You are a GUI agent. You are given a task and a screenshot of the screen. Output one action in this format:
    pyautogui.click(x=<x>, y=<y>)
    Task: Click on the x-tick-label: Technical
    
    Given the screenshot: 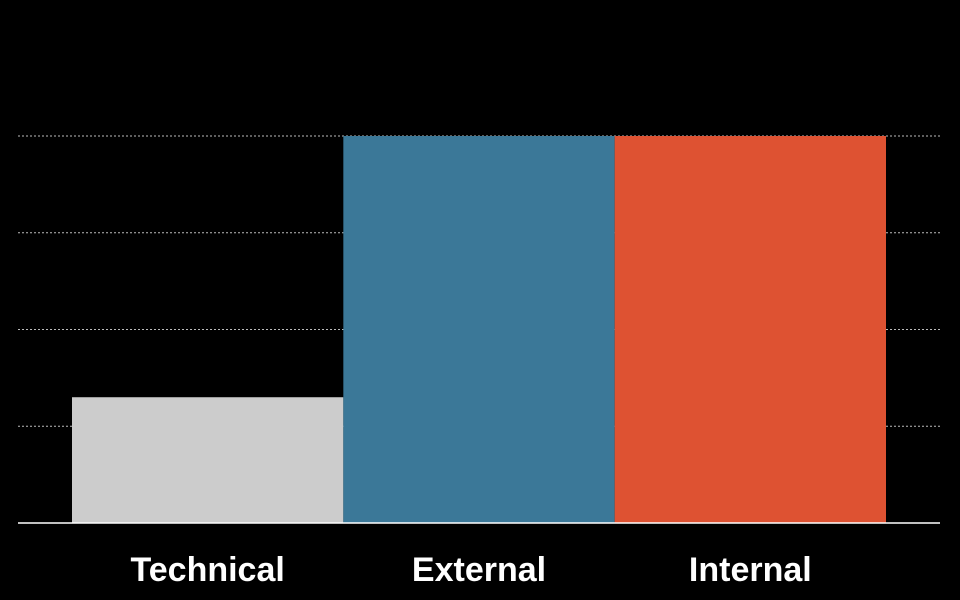 What is the action you would take?
    pyautogui.click(x=208, y=570)
    